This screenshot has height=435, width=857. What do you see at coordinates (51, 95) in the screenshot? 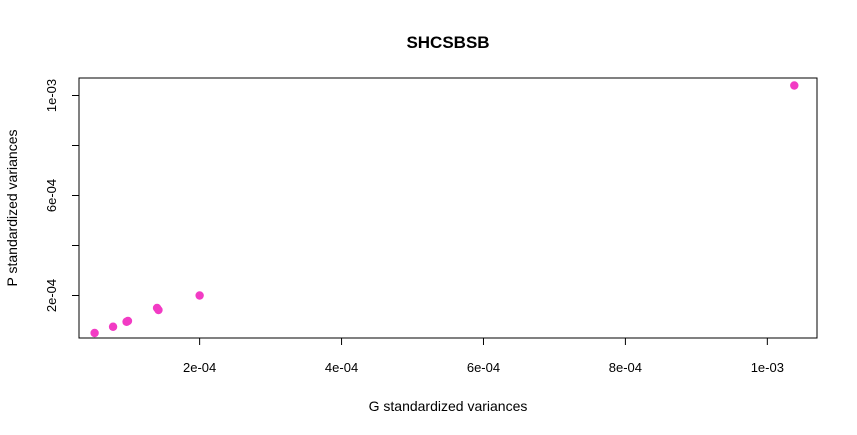
I see `y-tick-label: 1e-03` at bounding box center [51, 95].